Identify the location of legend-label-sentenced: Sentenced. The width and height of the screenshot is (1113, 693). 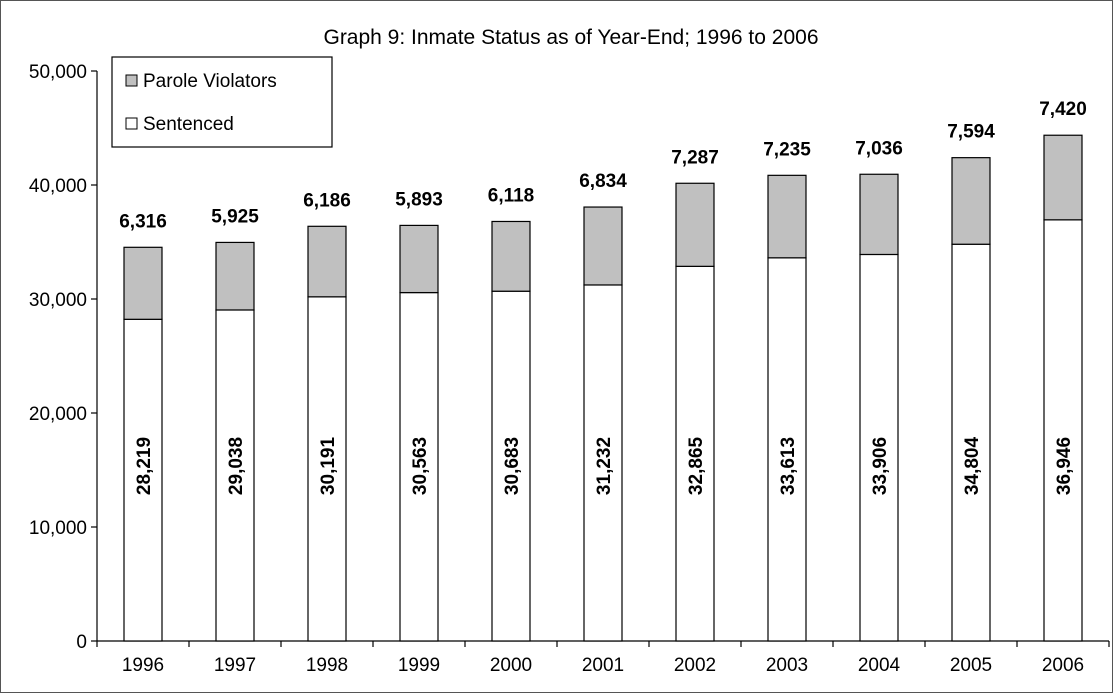
(188, 124).